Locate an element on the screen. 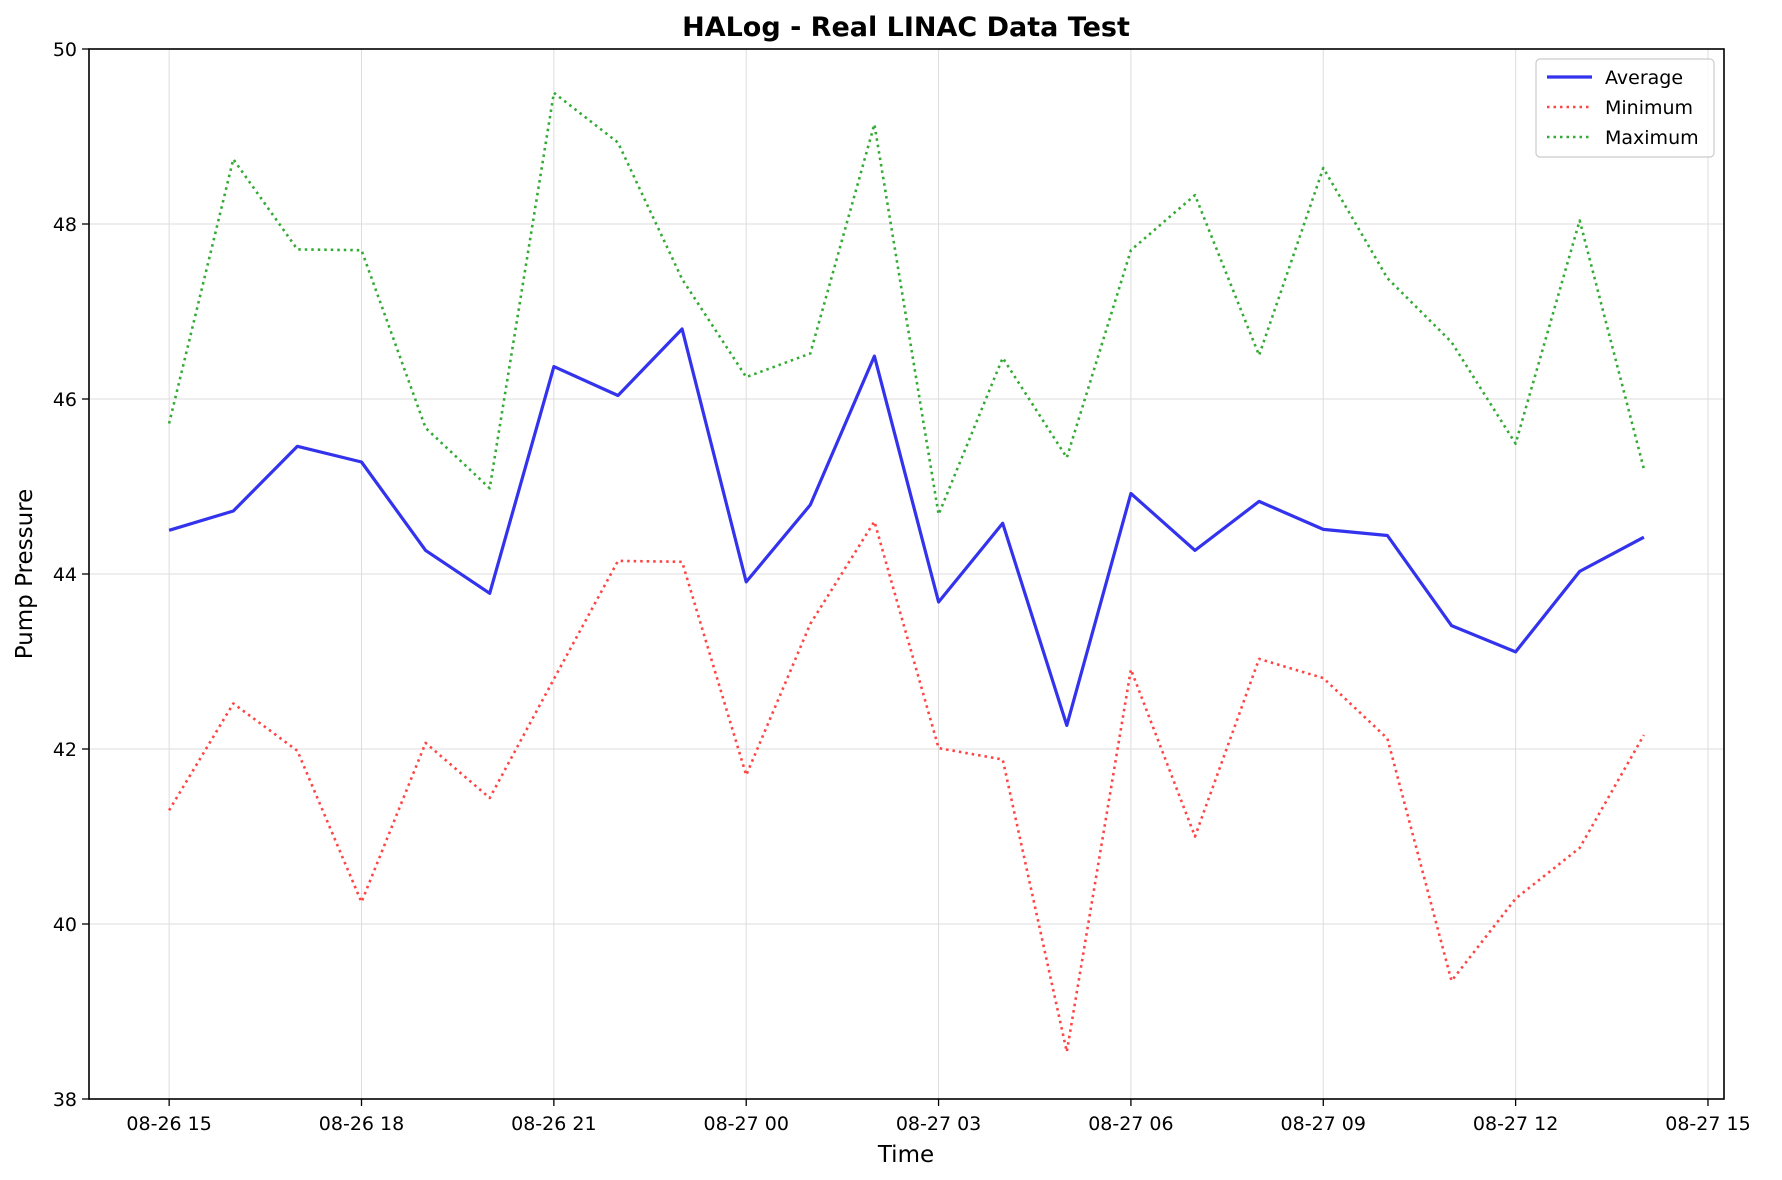  legend-box is located at coordinates (1625, 108).